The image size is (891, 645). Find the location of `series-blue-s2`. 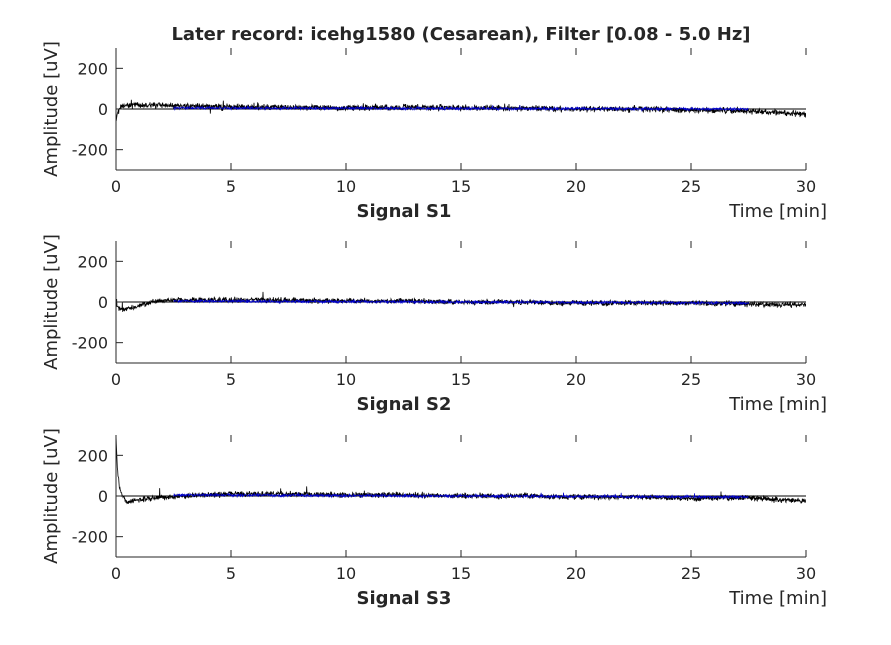

series-blue-s2 is located at coordinates (461, 302).